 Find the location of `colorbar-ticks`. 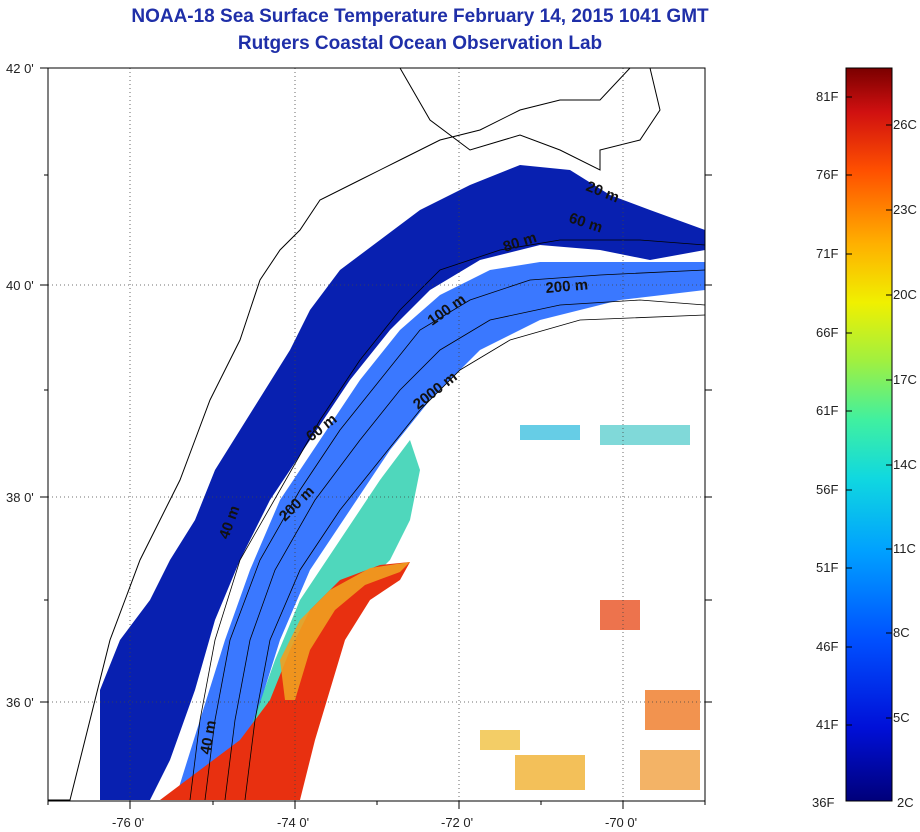

colorbar-ticks is located at coordinates (869, 411).